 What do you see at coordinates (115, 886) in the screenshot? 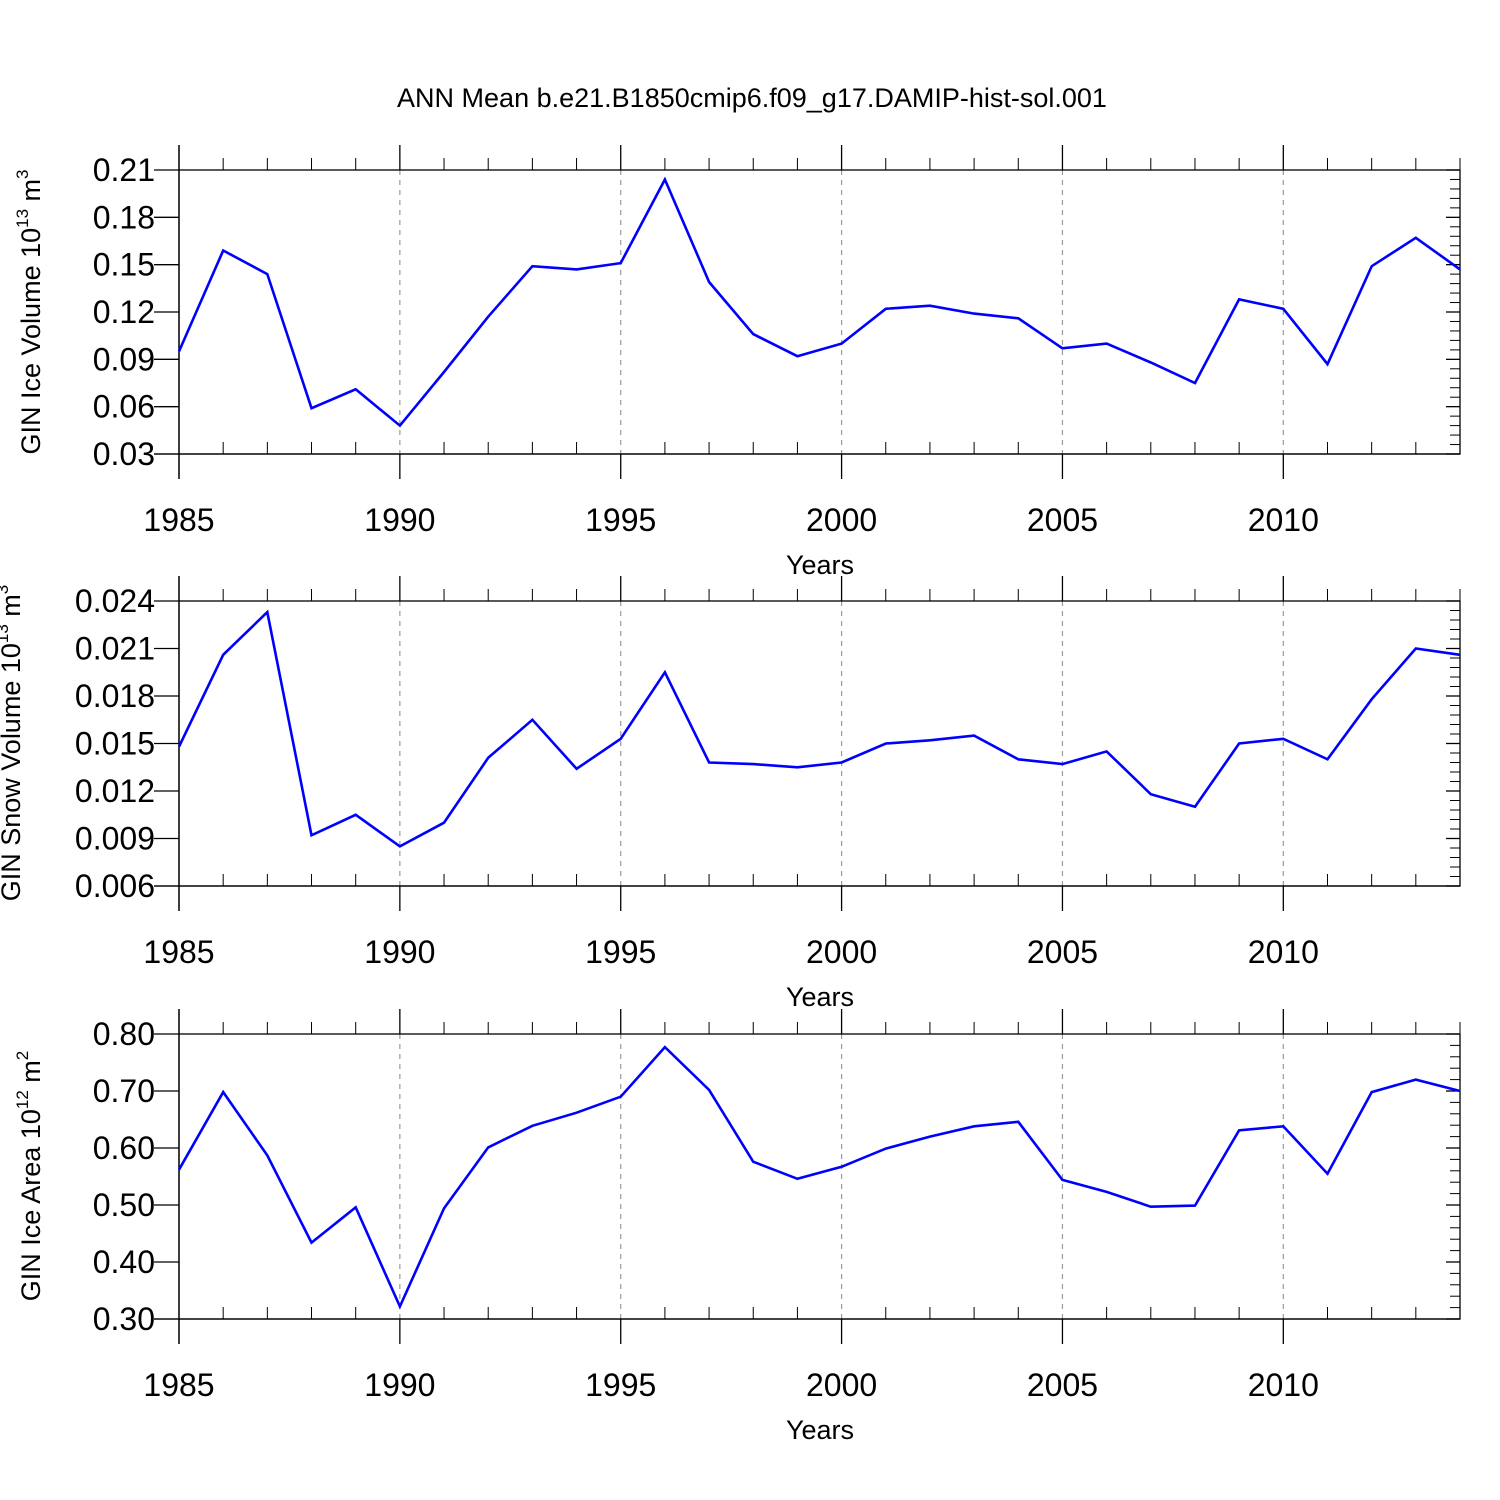
I see `y-tick-label: 0.006` at bounding box center [115, 886].